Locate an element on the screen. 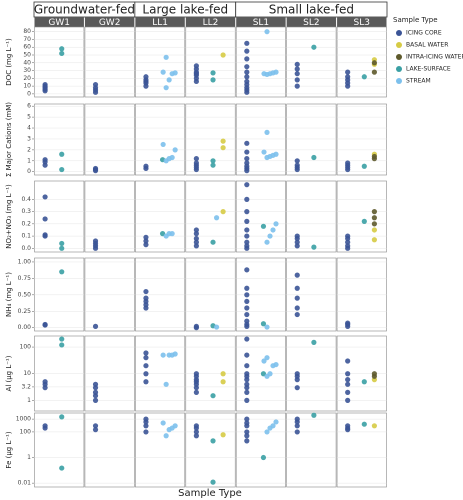 Image resolution: width=463 pixels, height=500 pixels. y-tick-label: 3 is located at coordinates (29, 138).